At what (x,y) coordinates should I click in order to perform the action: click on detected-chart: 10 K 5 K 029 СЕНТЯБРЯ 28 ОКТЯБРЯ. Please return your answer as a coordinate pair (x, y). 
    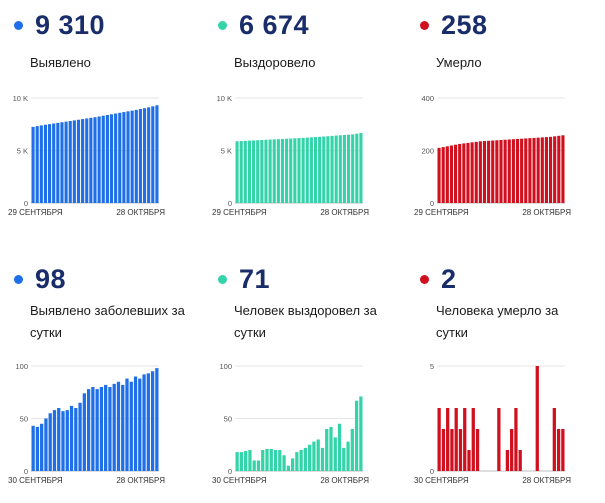
    Looking at the image, I should click on (86, 155).